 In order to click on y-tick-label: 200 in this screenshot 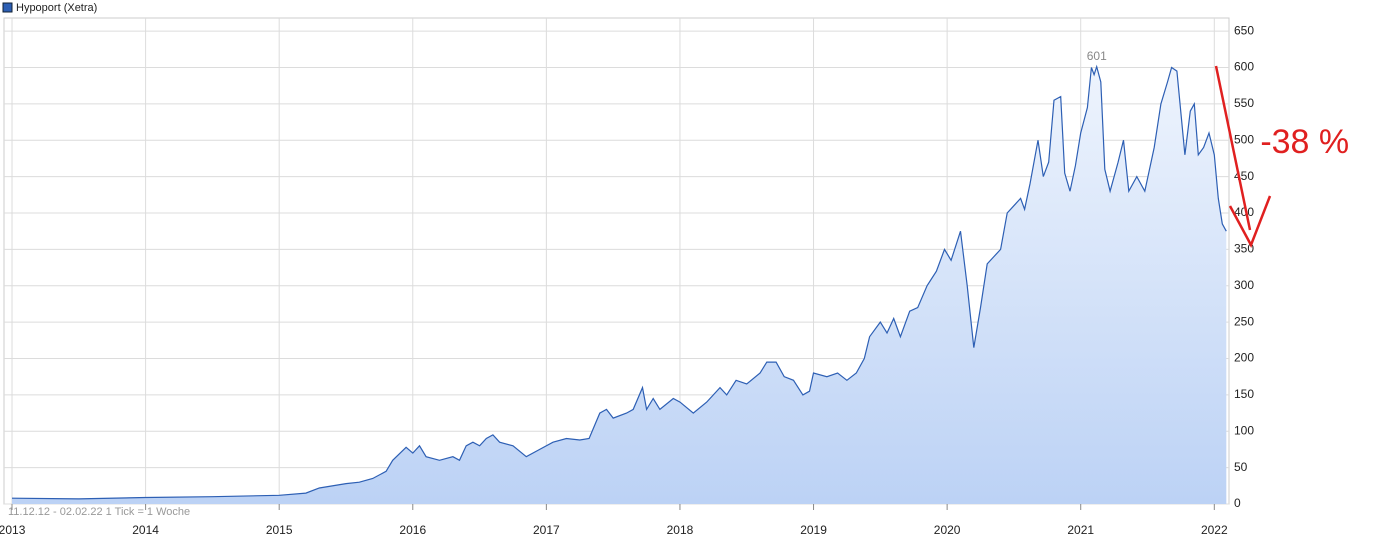, I will do `click(1244, 358)`.